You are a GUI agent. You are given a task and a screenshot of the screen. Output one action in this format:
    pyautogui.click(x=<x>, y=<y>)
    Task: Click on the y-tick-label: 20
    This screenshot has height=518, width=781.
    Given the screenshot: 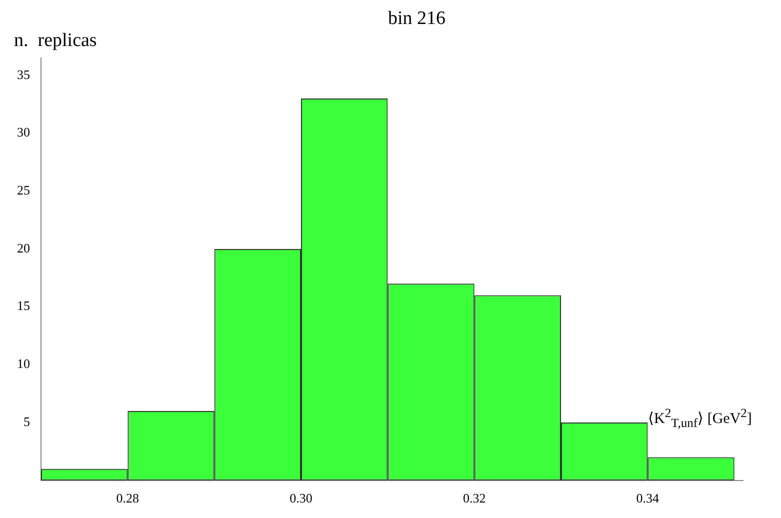 What is the action you would take?
    pyautogui.click(x=23, y=248)
    